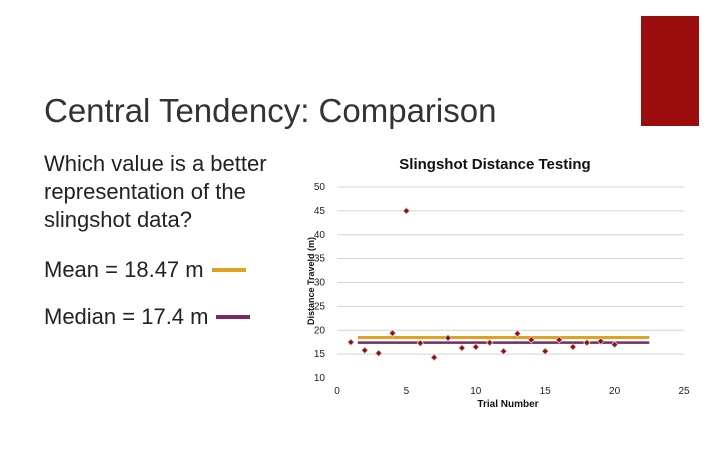  I want to click on x-tick-25: 25, so click(684, 391).